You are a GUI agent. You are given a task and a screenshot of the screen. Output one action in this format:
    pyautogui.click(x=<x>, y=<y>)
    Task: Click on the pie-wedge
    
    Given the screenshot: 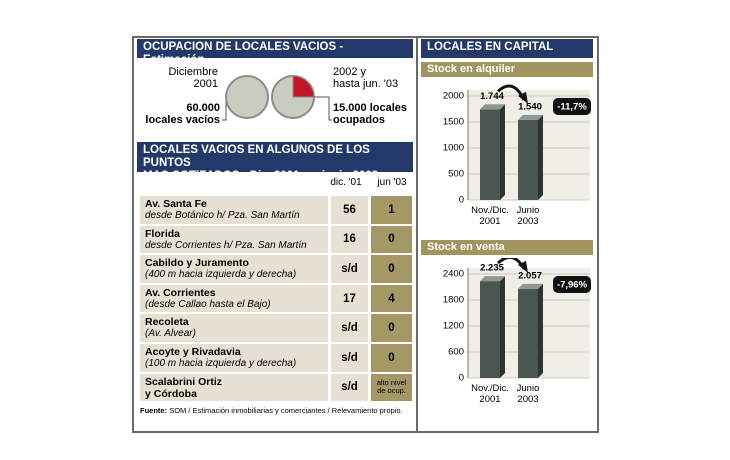 What is the action you would take?
    pyautogui.click(x=303, y=86)
    